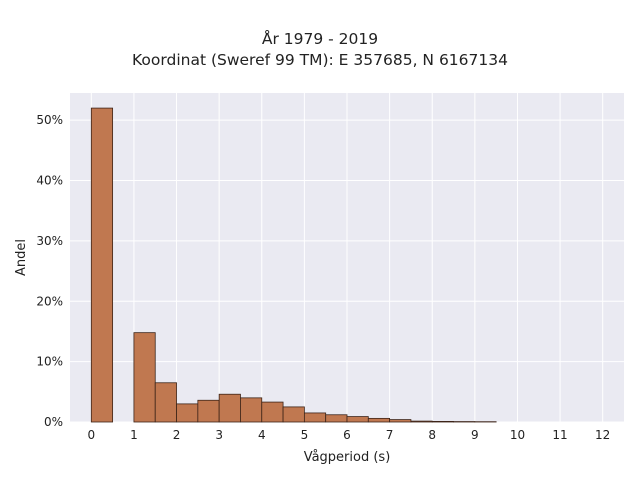 This screenshot has height=480, width=640. Describe the element at coordinates (432, 435) in the screenshot. I see `x-tick-label: 8` at that location.